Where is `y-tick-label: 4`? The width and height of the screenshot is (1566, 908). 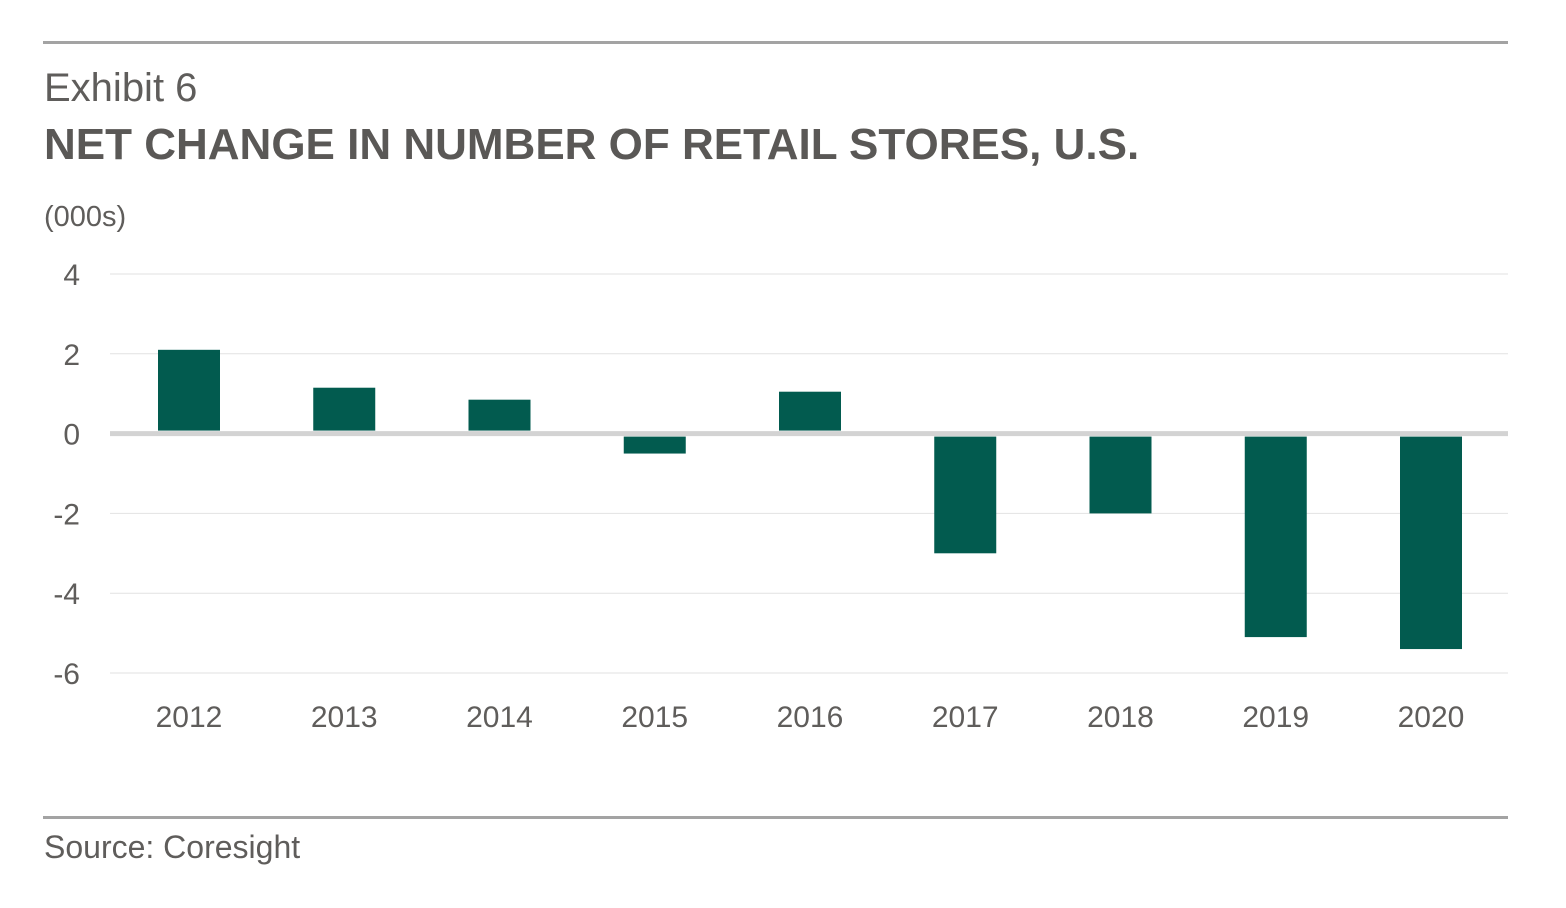 y-tick-label: 4 is located at coordinates (71, 275).